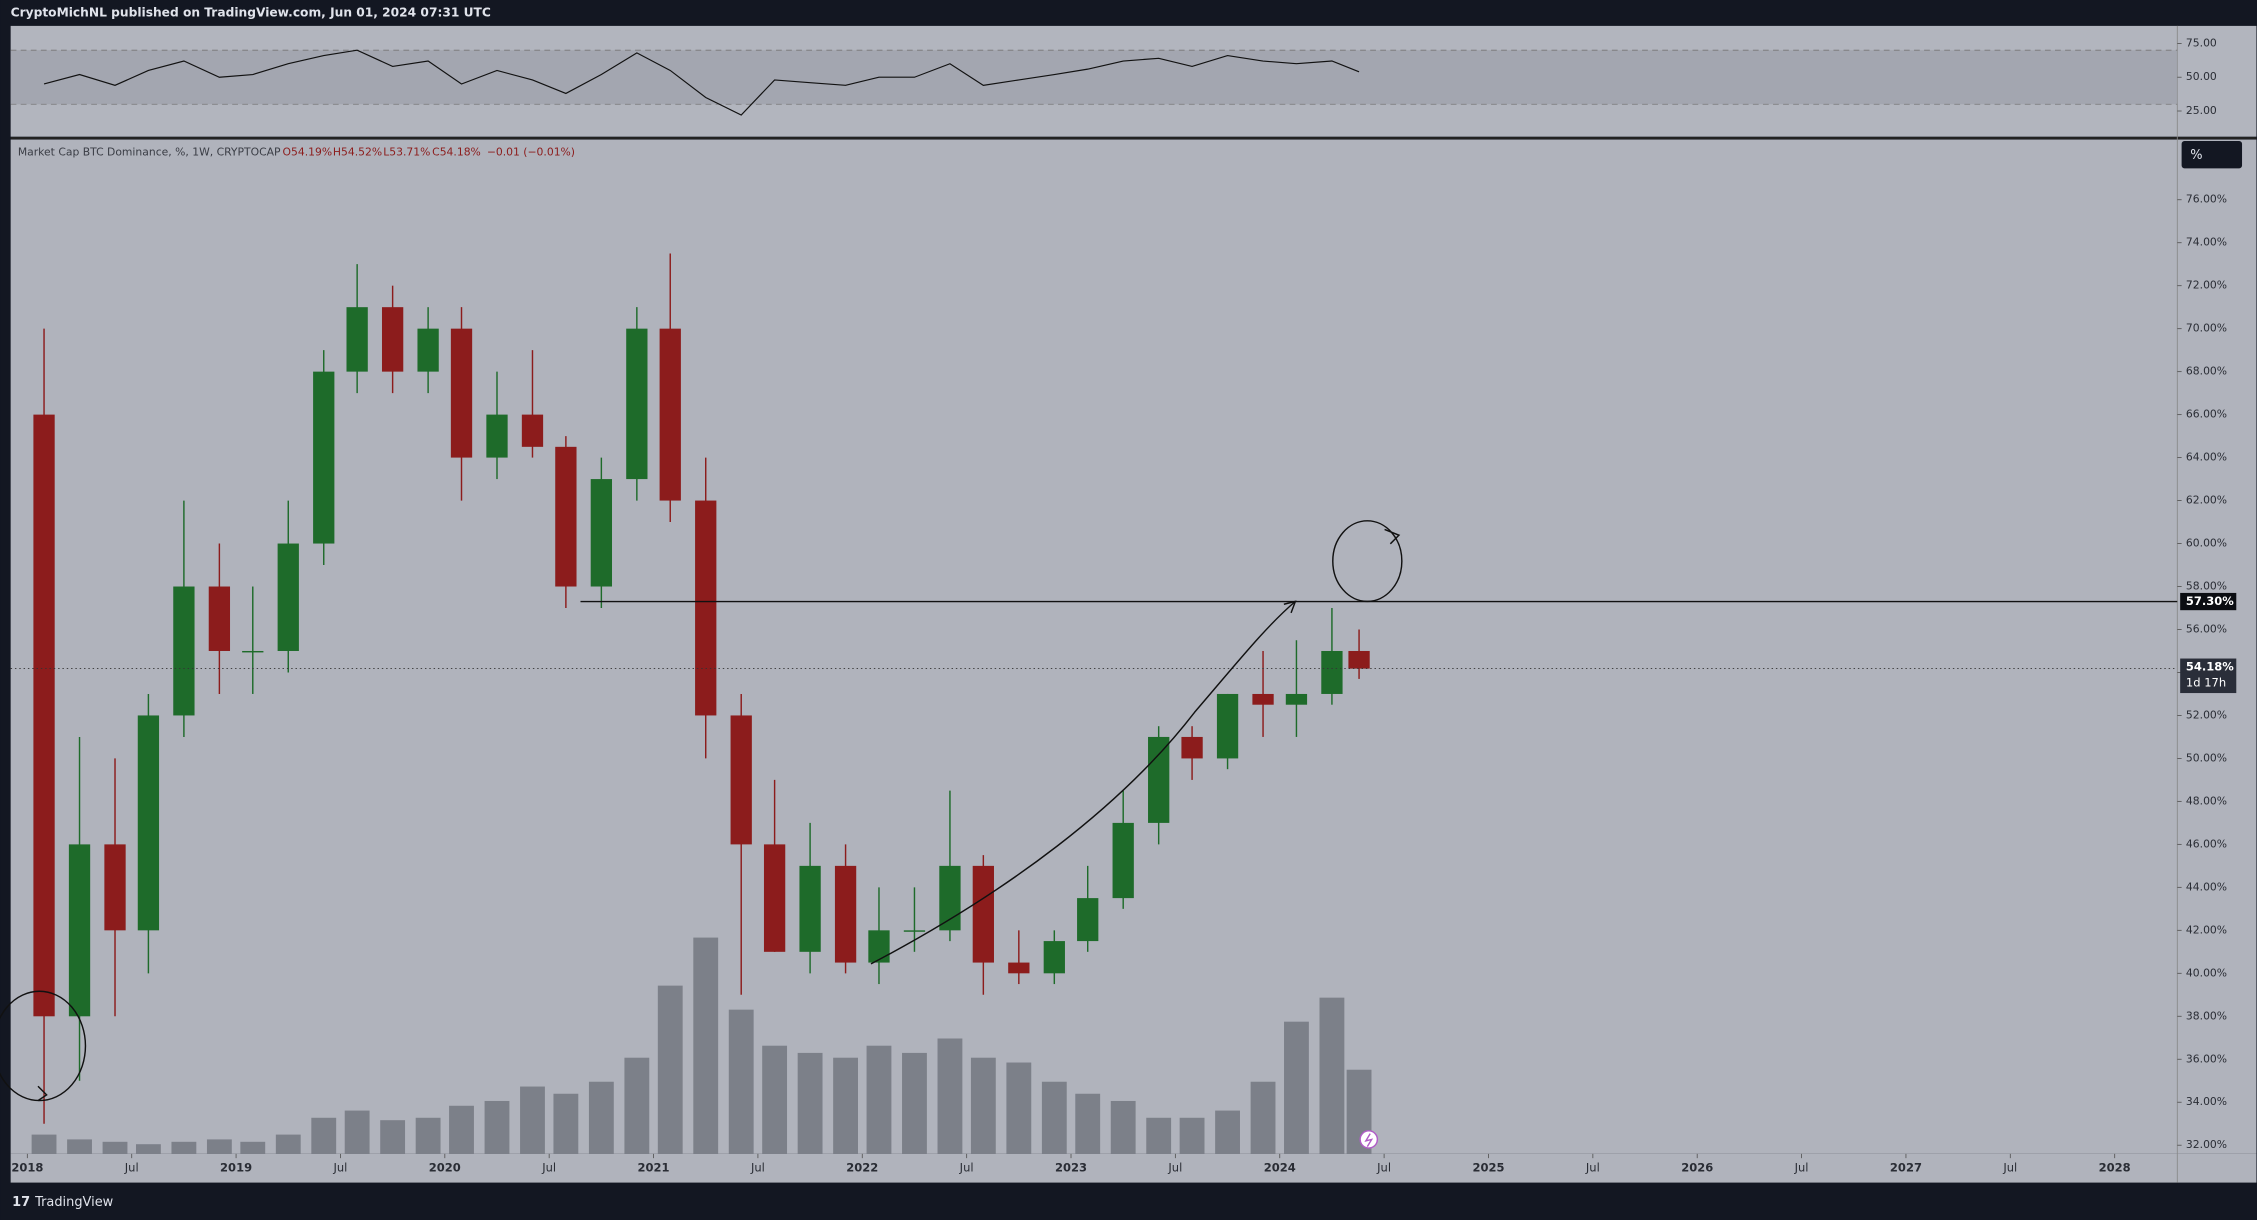 This screenshot has width=2257, height=1220. What do you see at coordinates (1083, 782) in the screenshot?
I see `trend-arrow` at bounding box center [1083, 782].